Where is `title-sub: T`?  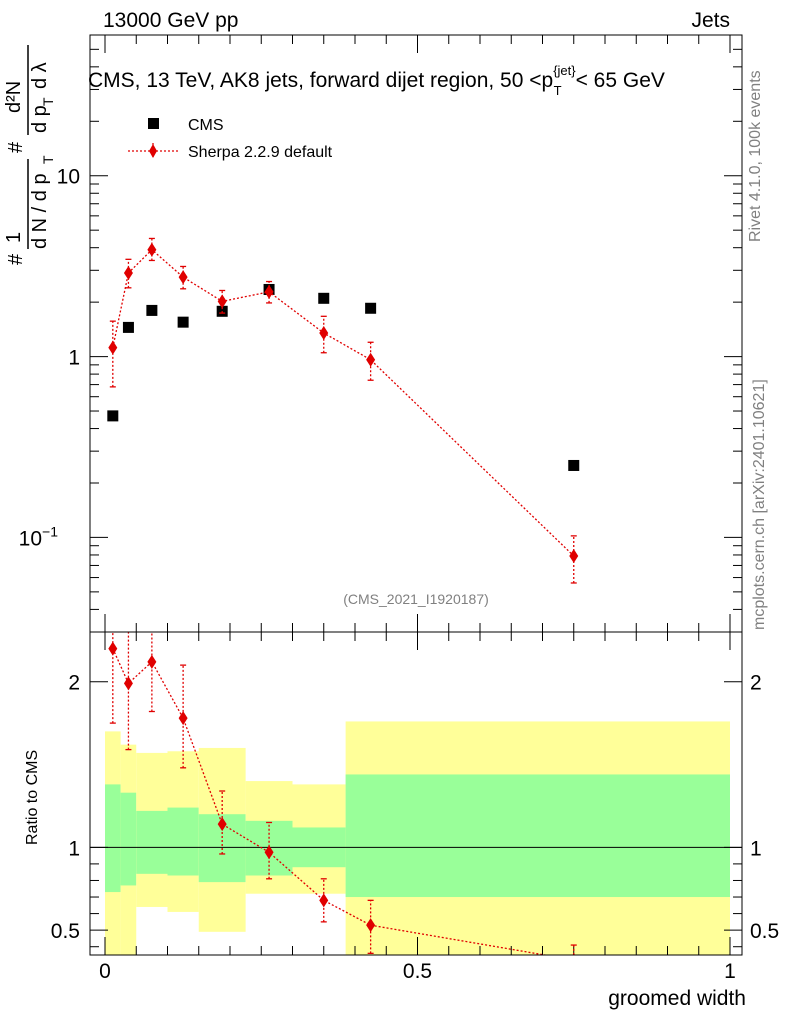
title-sub: T is located at coordinates (558, 90).